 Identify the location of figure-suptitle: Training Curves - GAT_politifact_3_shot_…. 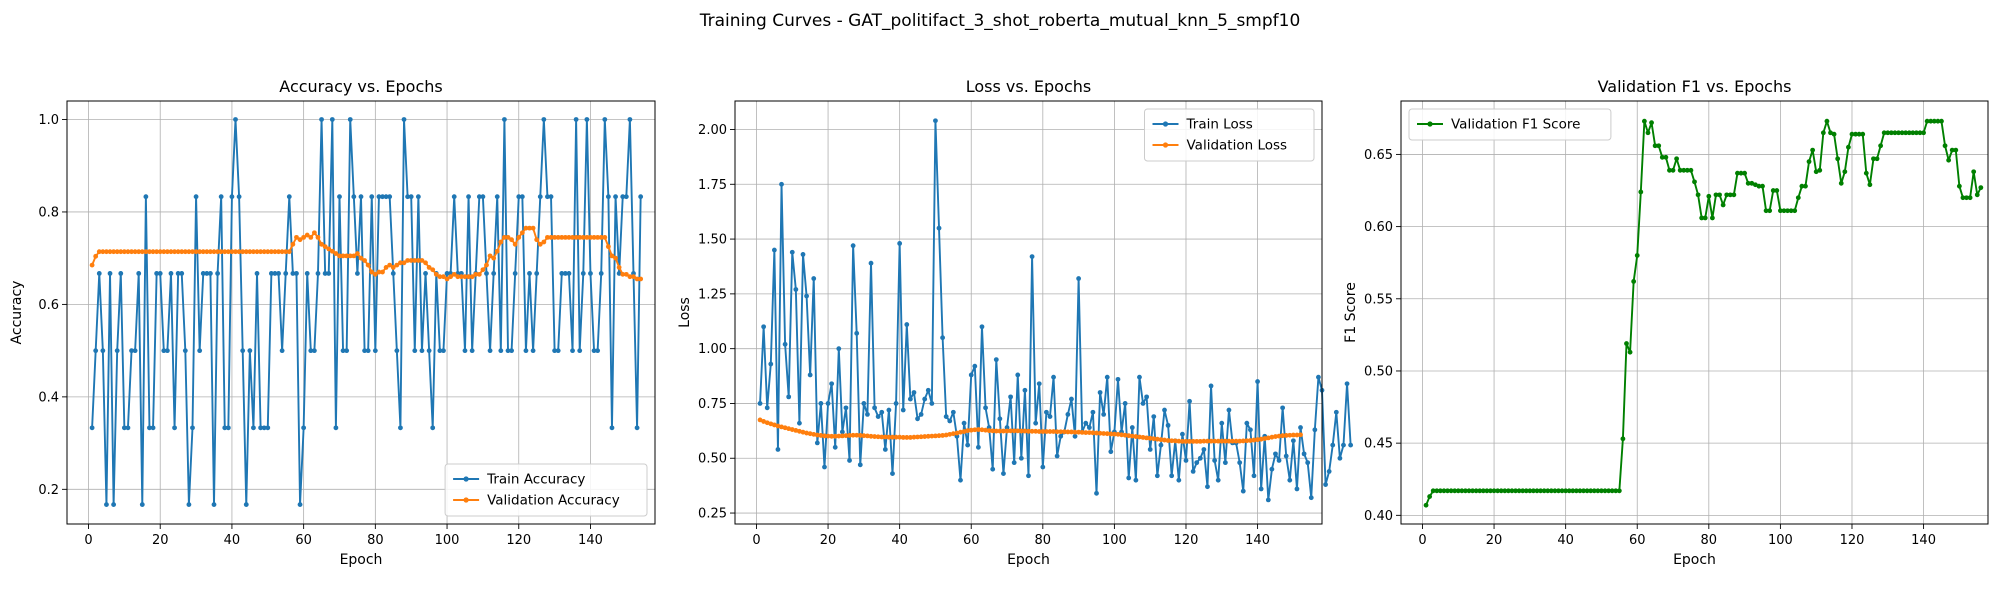
(1000, 21).